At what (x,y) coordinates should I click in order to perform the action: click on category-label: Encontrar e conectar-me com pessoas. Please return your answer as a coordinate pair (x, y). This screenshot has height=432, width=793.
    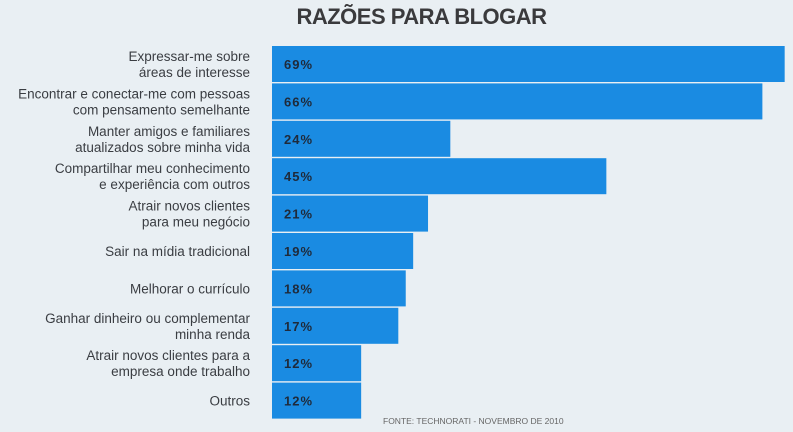
    Looking at the image, I should click on (134, 93).